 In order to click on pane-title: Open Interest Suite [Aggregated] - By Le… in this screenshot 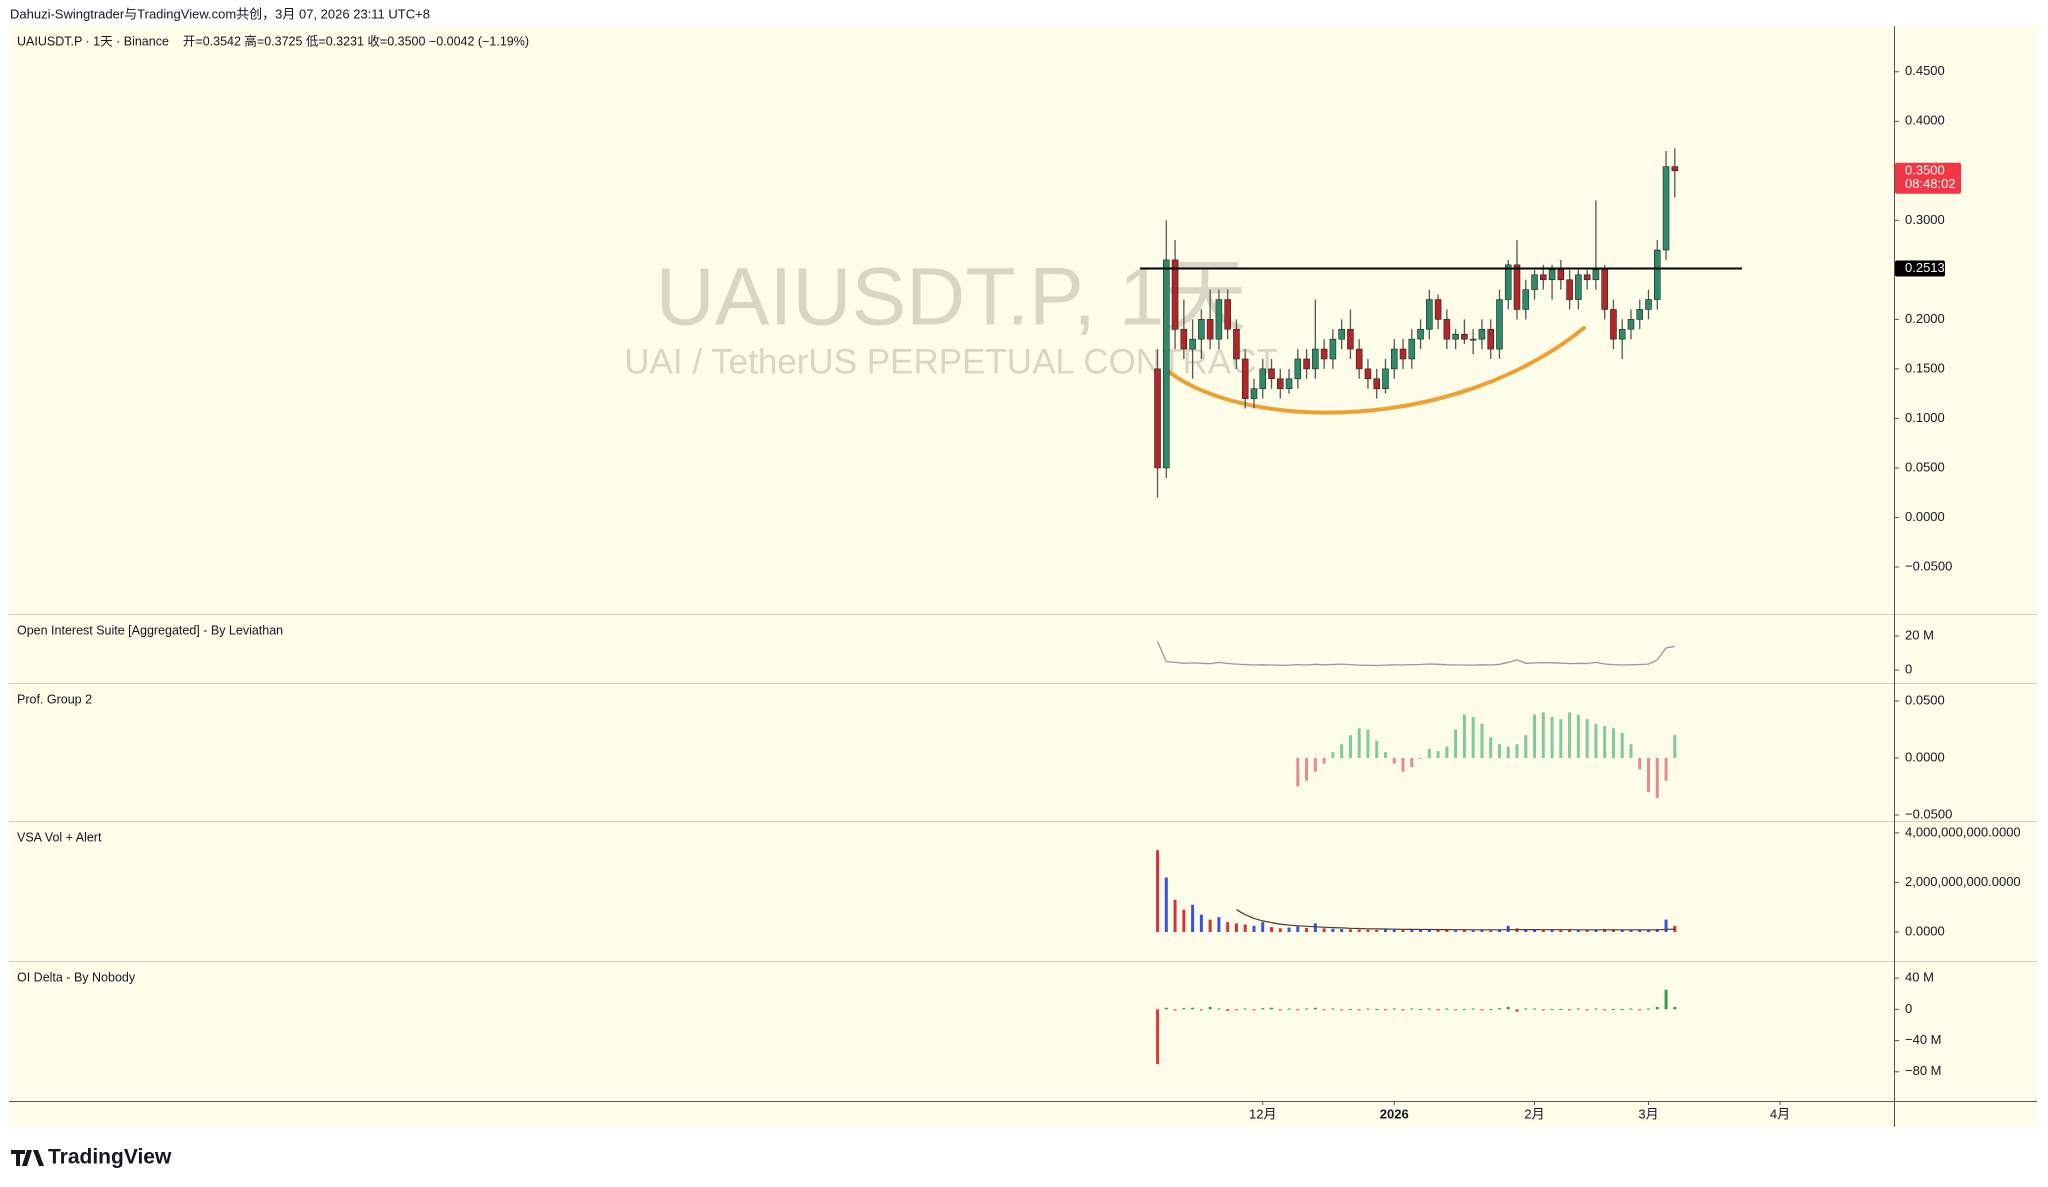, I will do `click(150, 630)`.